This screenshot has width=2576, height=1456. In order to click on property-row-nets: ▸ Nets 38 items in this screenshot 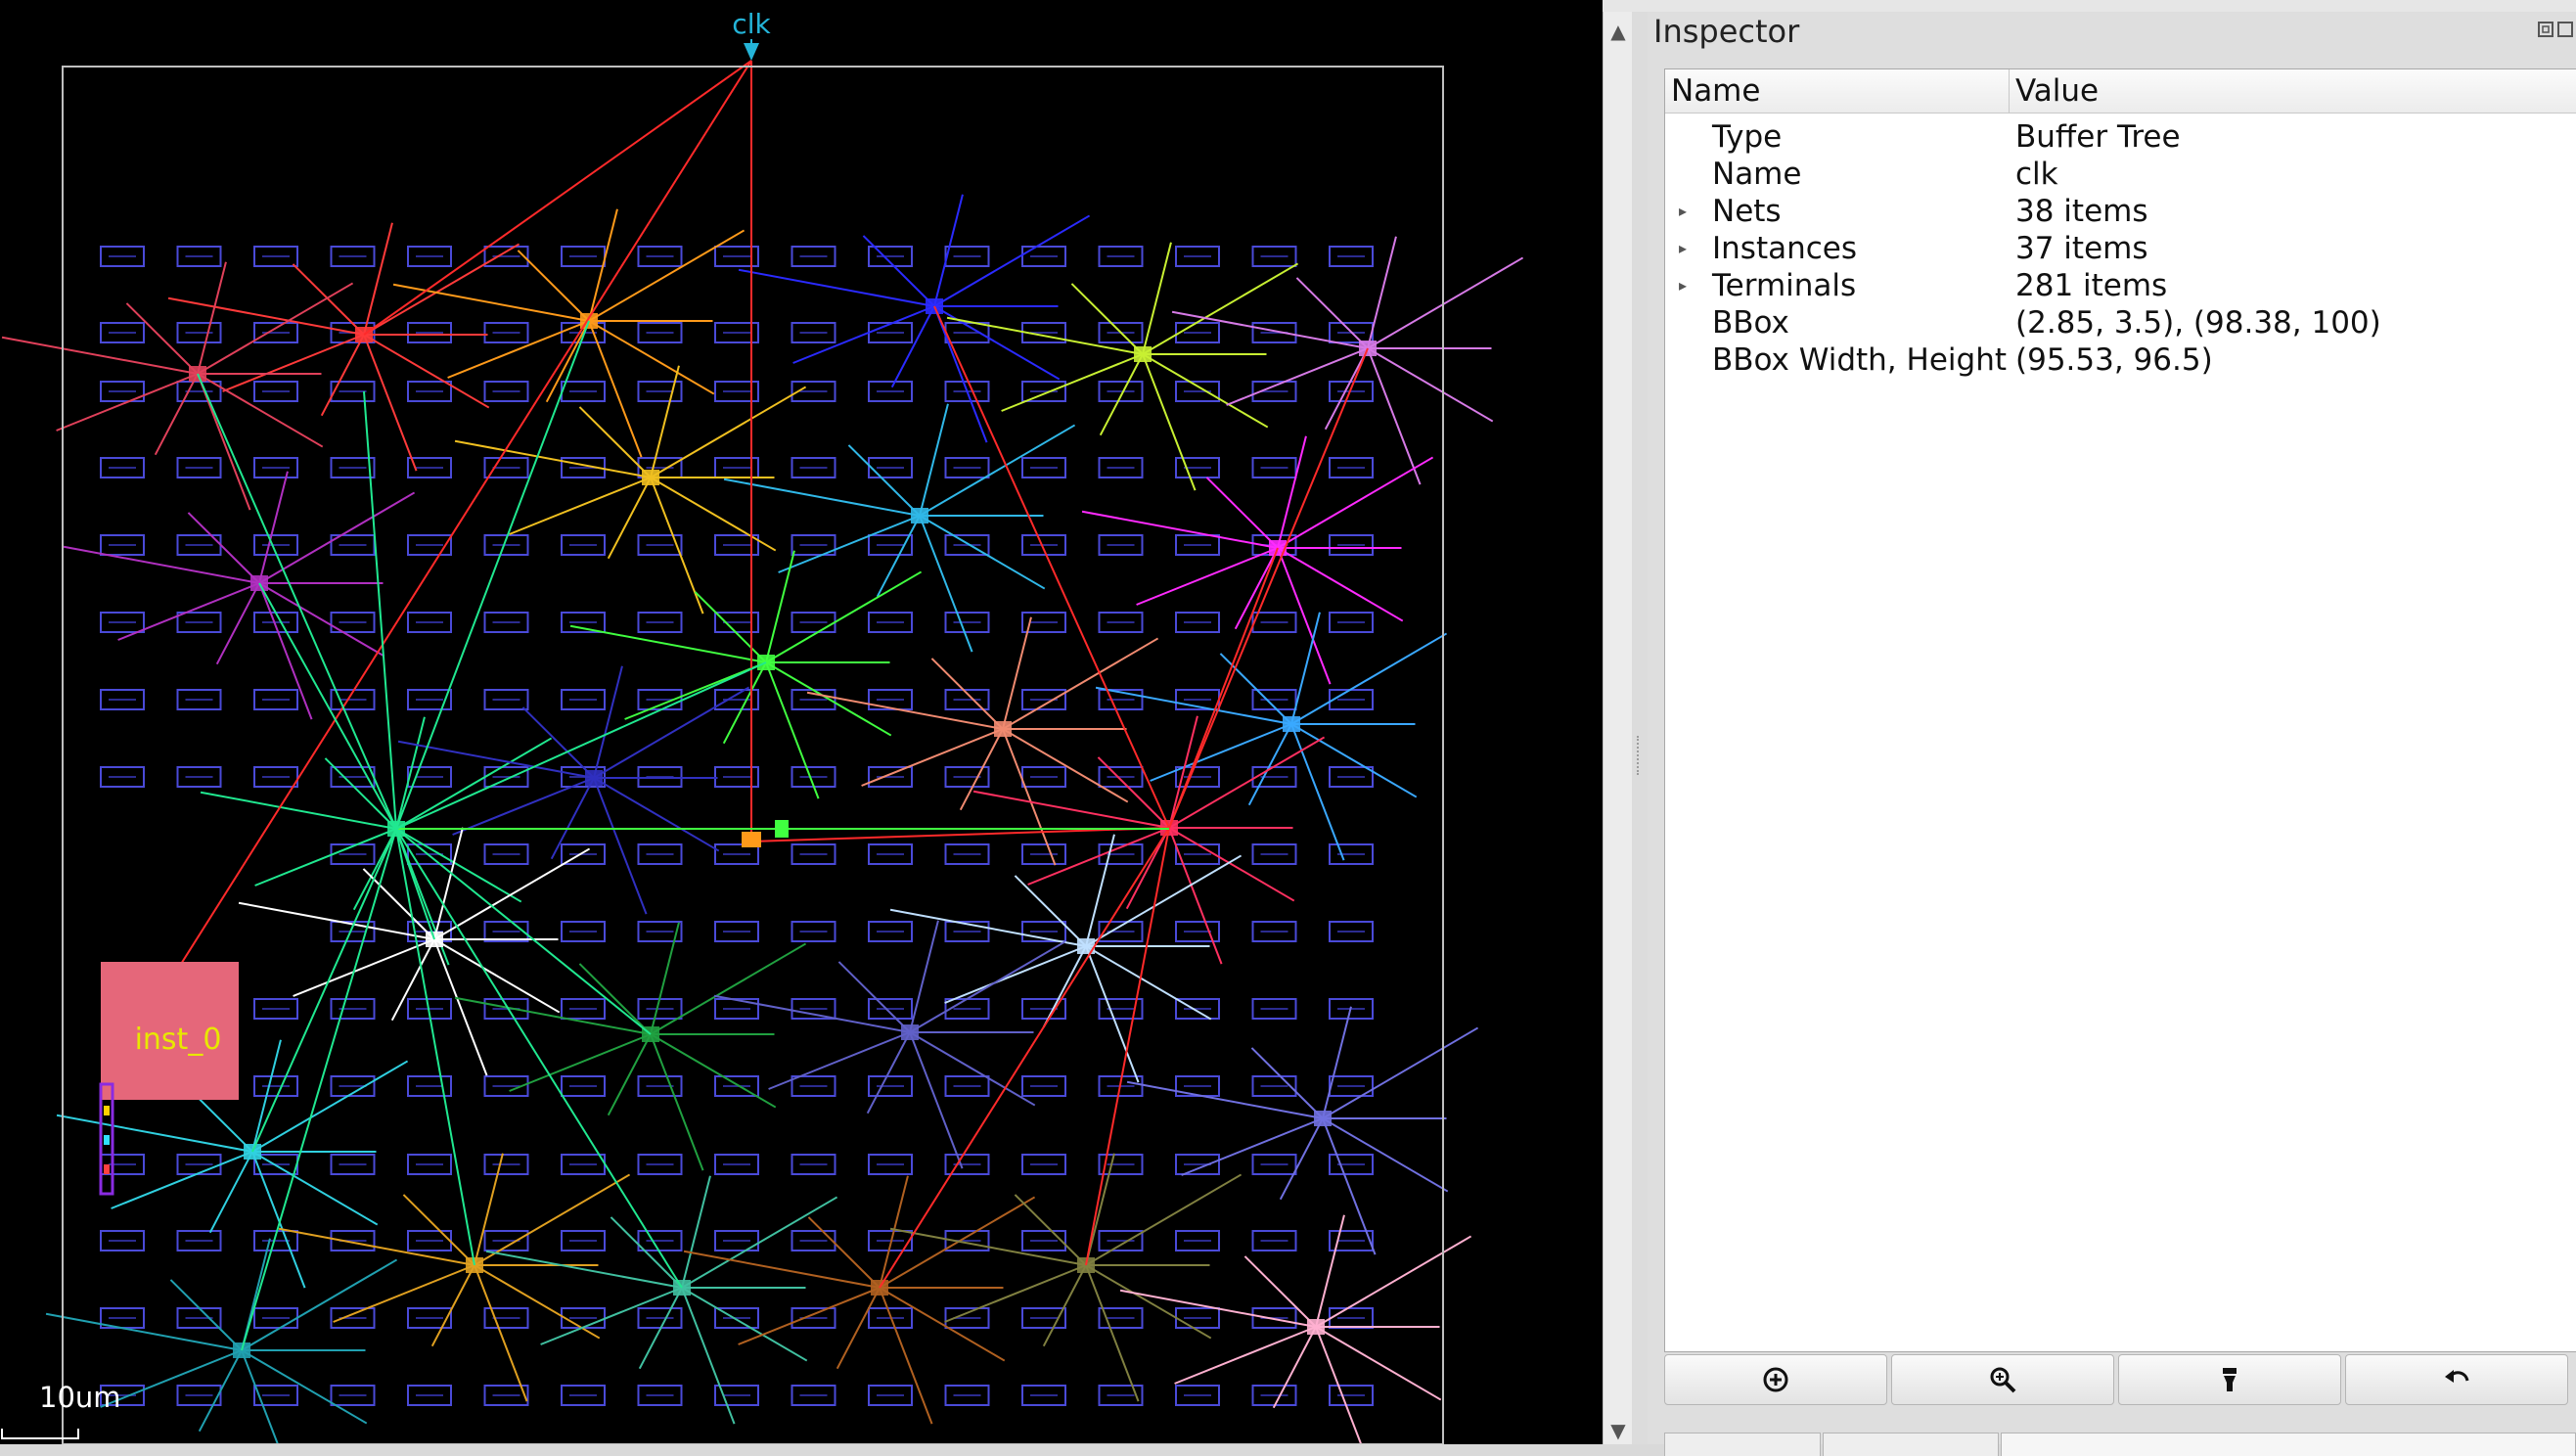, I will do `click(2120, 211)`.